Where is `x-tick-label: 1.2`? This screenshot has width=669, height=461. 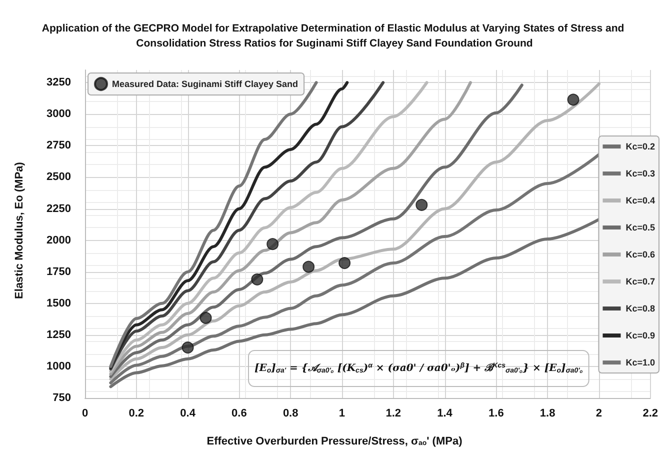 x-tick-label: 1.2 is located at coordinates (394, 414).